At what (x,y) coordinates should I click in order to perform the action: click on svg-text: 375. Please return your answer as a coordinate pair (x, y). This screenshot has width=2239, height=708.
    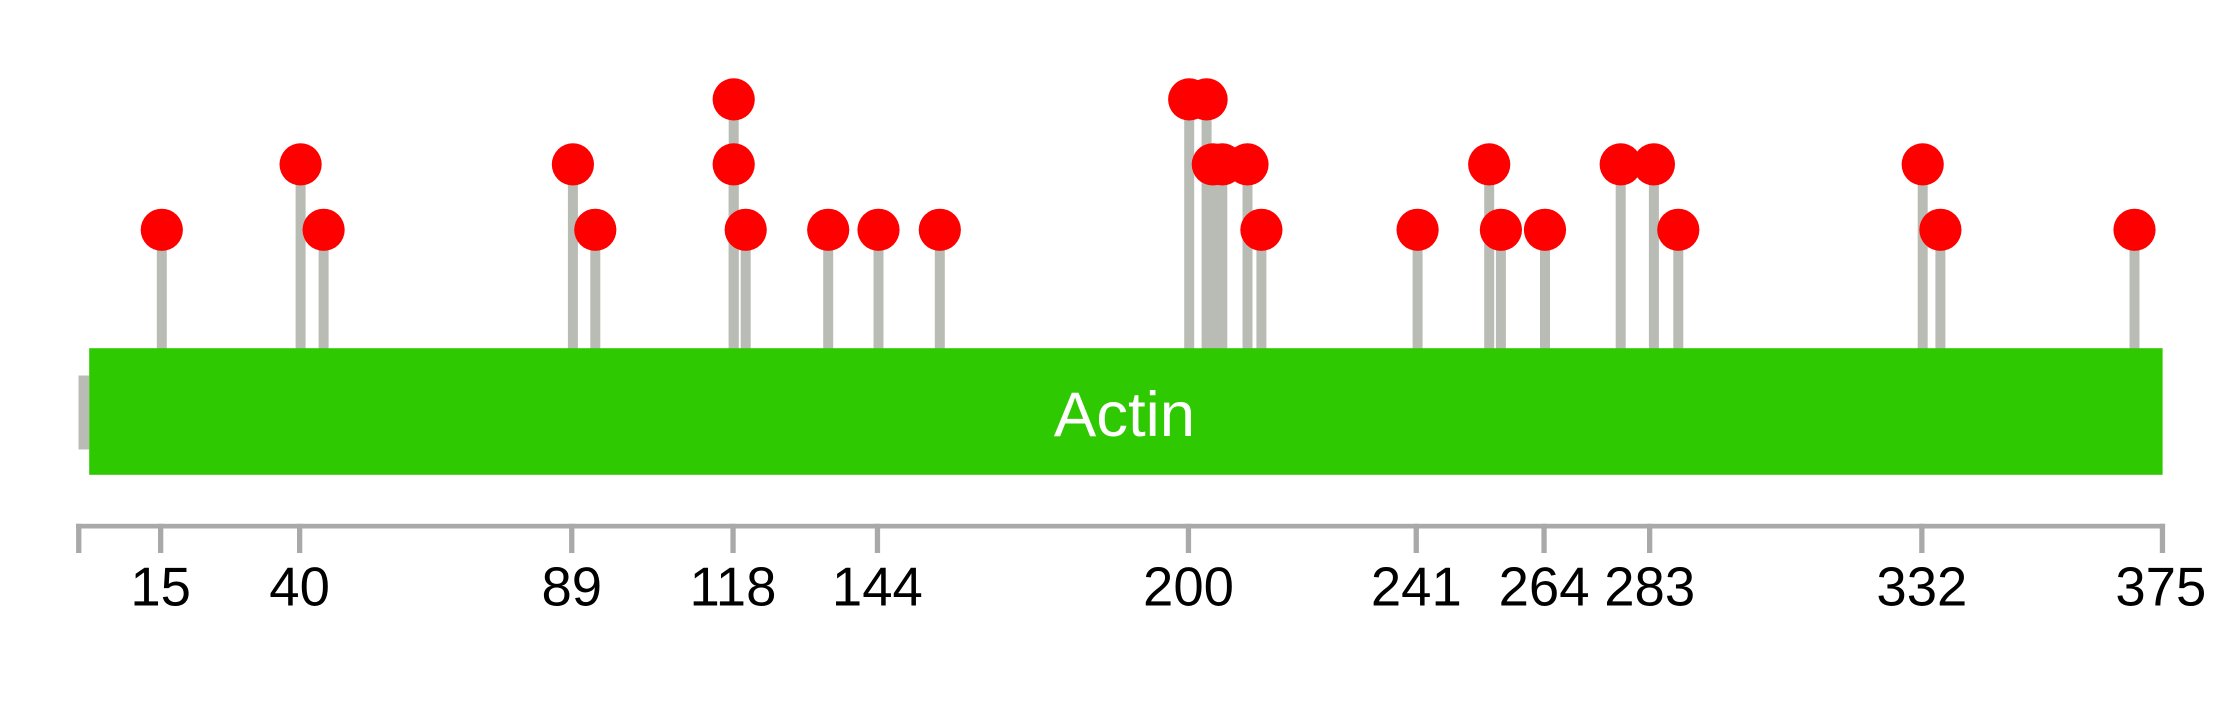
    Looking at the image, I should click on (2160, 586).